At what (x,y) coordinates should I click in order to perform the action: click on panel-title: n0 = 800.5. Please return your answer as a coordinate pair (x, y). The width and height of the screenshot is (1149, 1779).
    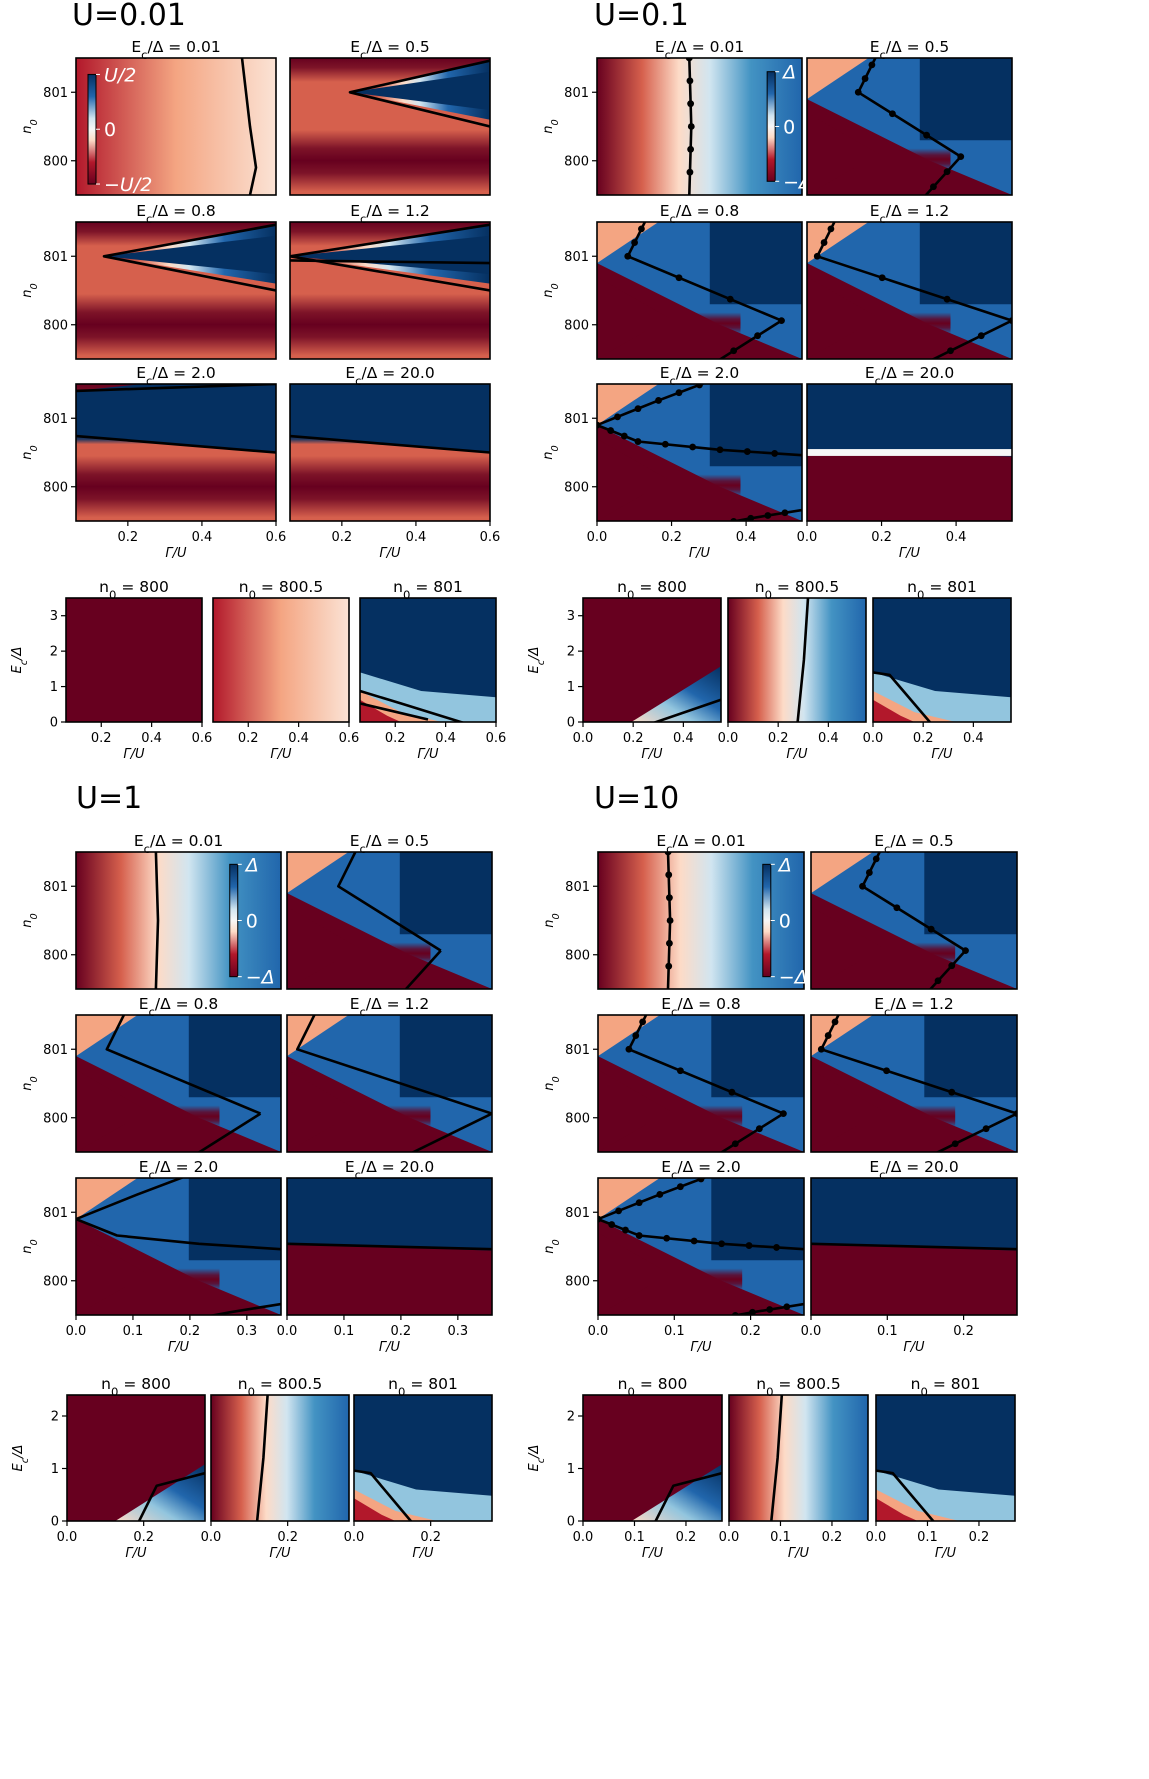
    Looking at the image, I should click on (798, 1387).